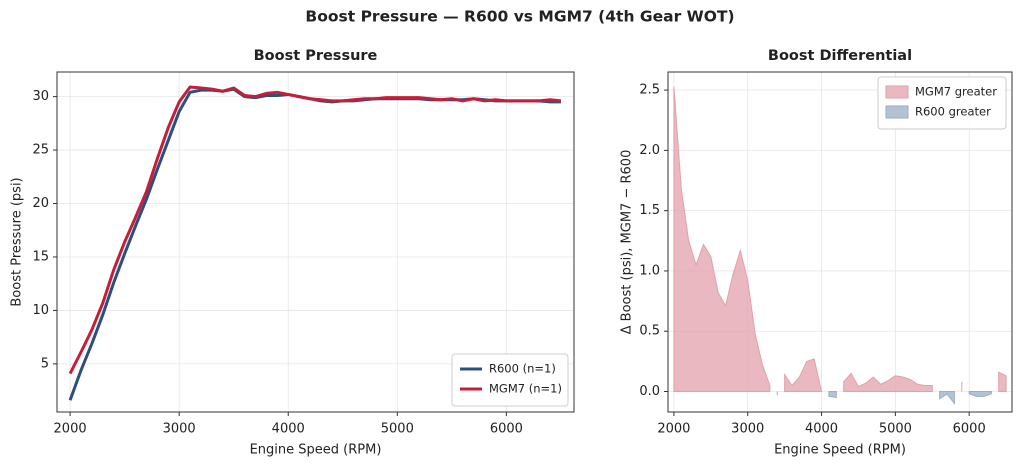 The height and width of the screenshot is (467, 1024). I want to click on y-tick-label: 1.5, so click(649, 210).